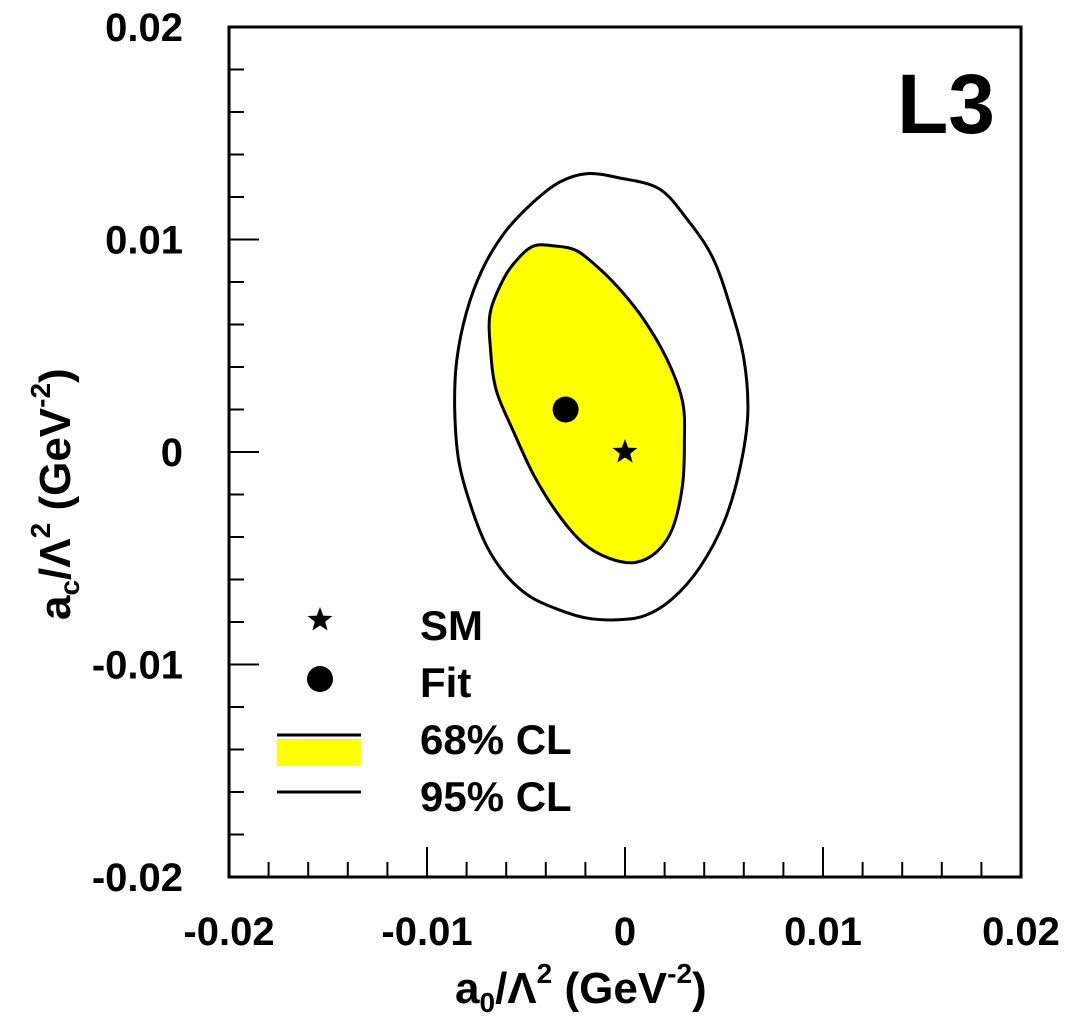 This screenshot has width=1082, height=1025. What do you see at coordinates (144, 28) in the screenshot?
I see `y-tick-label: 0.02` at bounding box center [144, 28].